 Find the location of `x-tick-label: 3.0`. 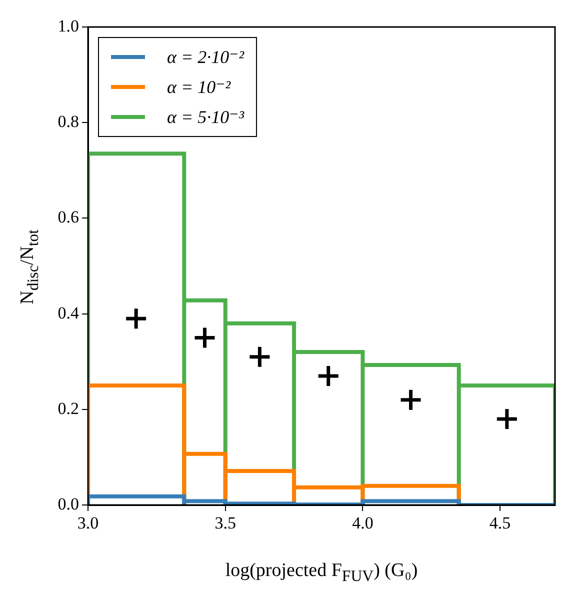

x-tick-label: 3.0 is located at coordinates (88, 523).